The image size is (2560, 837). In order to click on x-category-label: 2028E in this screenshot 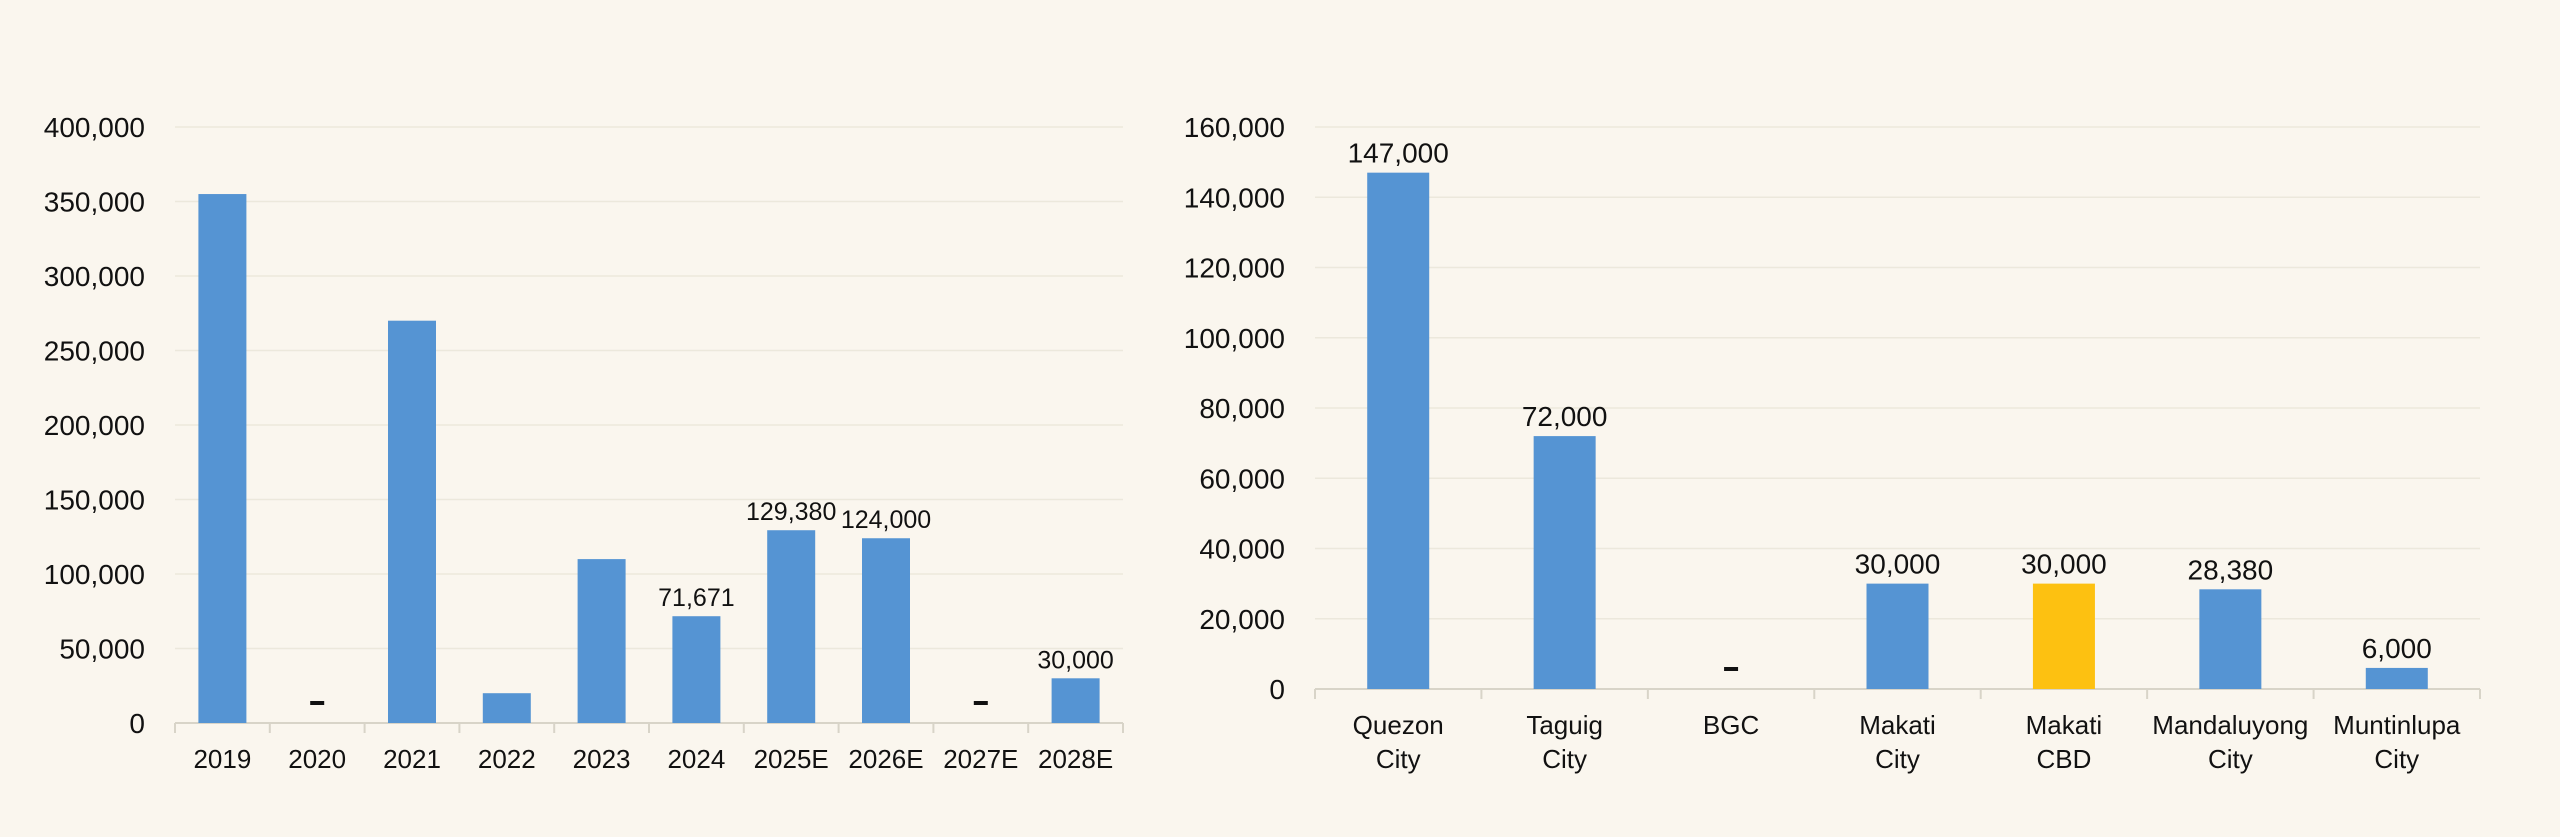, I will do `click(1075, 759)`.